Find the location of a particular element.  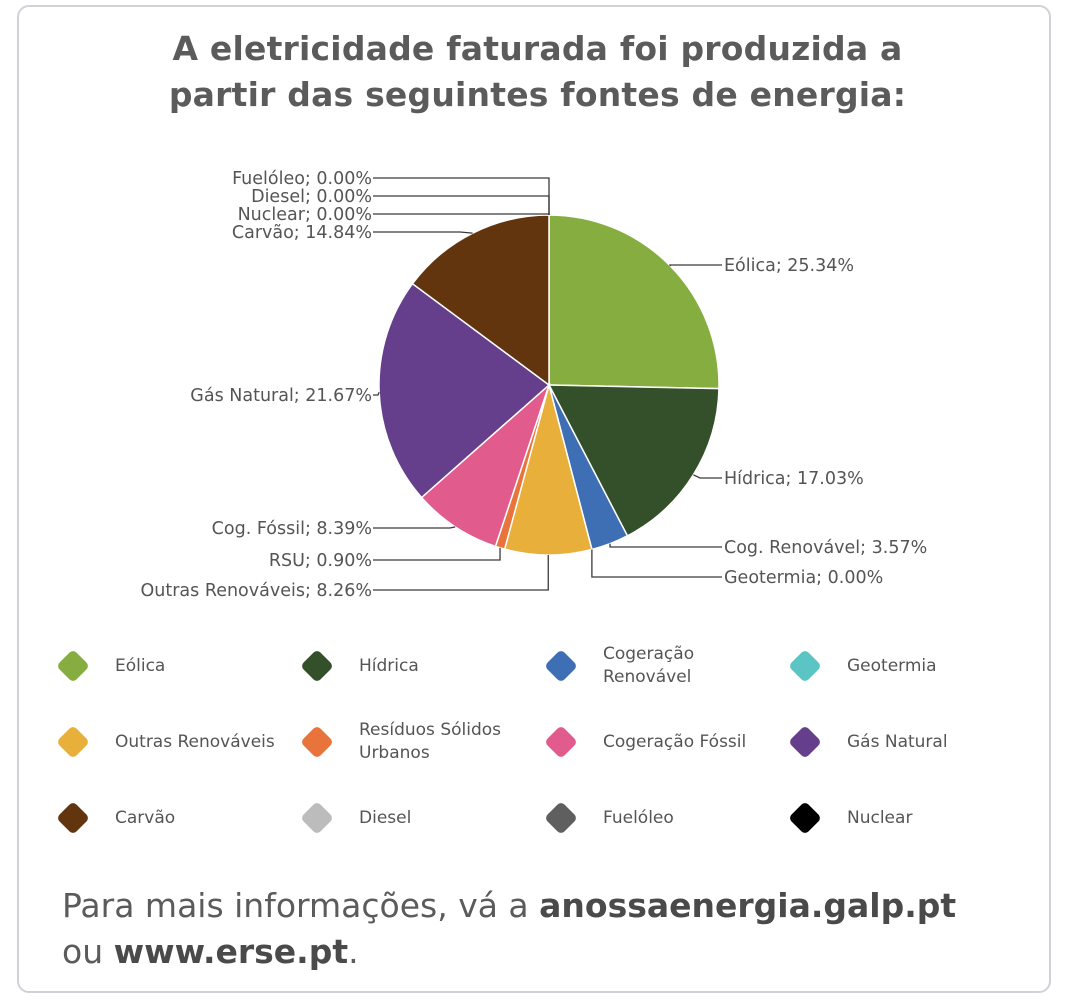

legend-item-residuos-solidos-urbanos: Resíduos Sólidos Urbanos is located at coordinates (419, 746).